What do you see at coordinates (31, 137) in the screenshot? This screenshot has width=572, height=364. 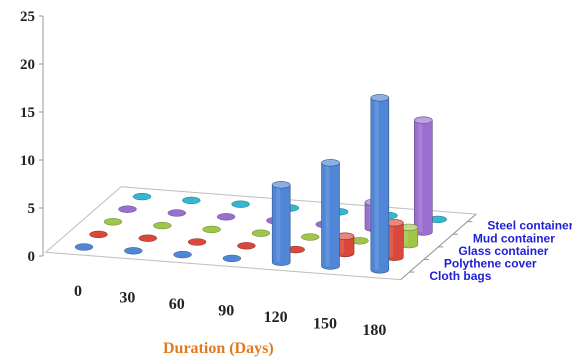 I see `y-axis-tick-labels: 0 5 10 15 20 25` at bounding box center [31, 137].